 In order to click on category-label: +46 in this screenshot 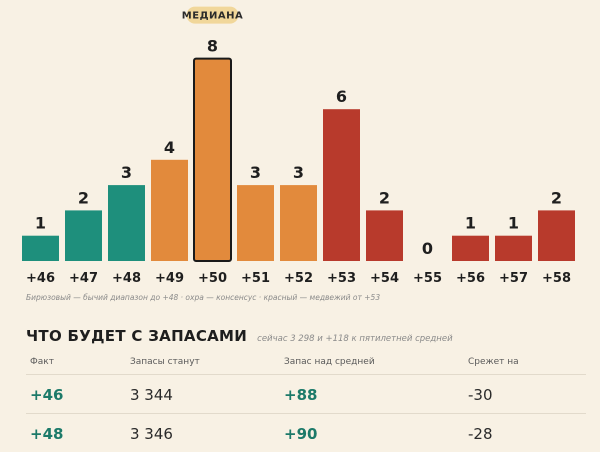, I will do `click(40, 278)`.